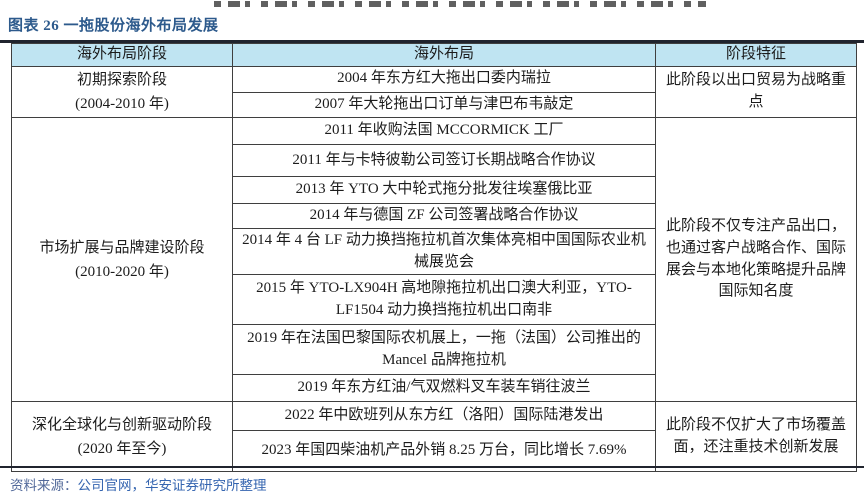 The image size is (864, 499). Describe the element at coordinates (444, 55) in the screenshot. I see `column-header-layout: 海外布局` at that location.